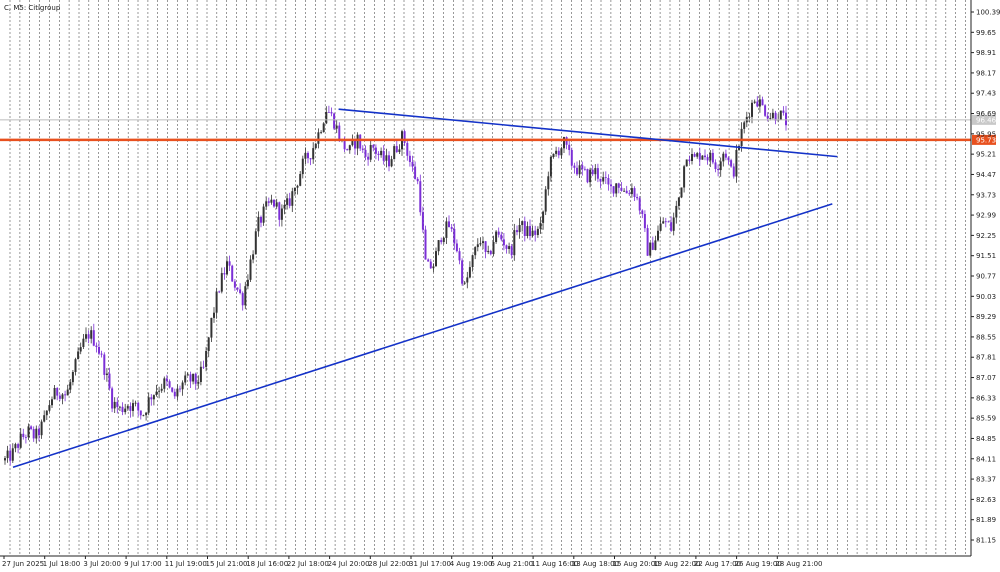 The image size is (1000, 572). What do you see at coordinates (595, 564) in the screenshot?
I see `x-tick-label: 13 Aug 18:00` at bounding box center [595, 564].